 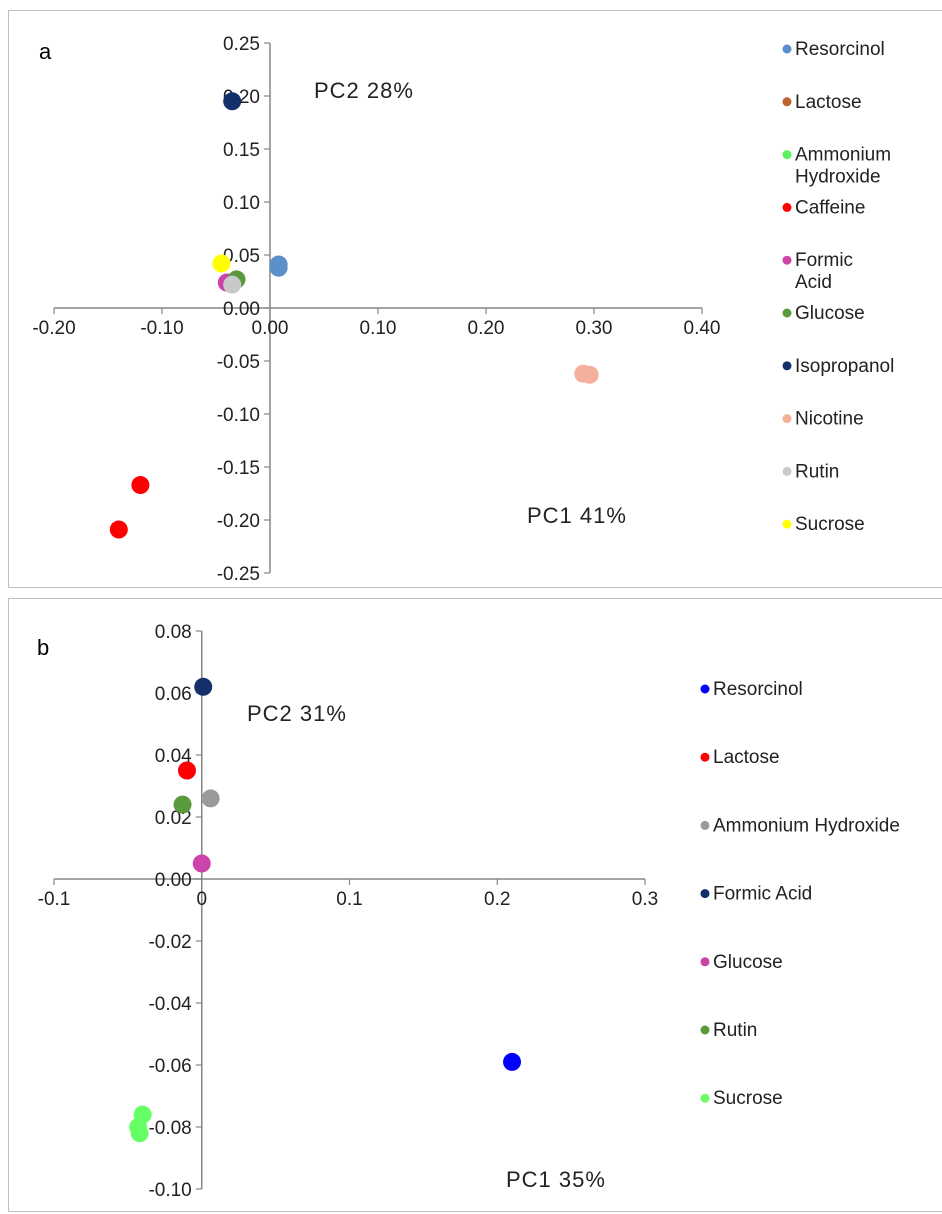 I want to click on y-tick-label: -0.20, so click(x=238, y=521).